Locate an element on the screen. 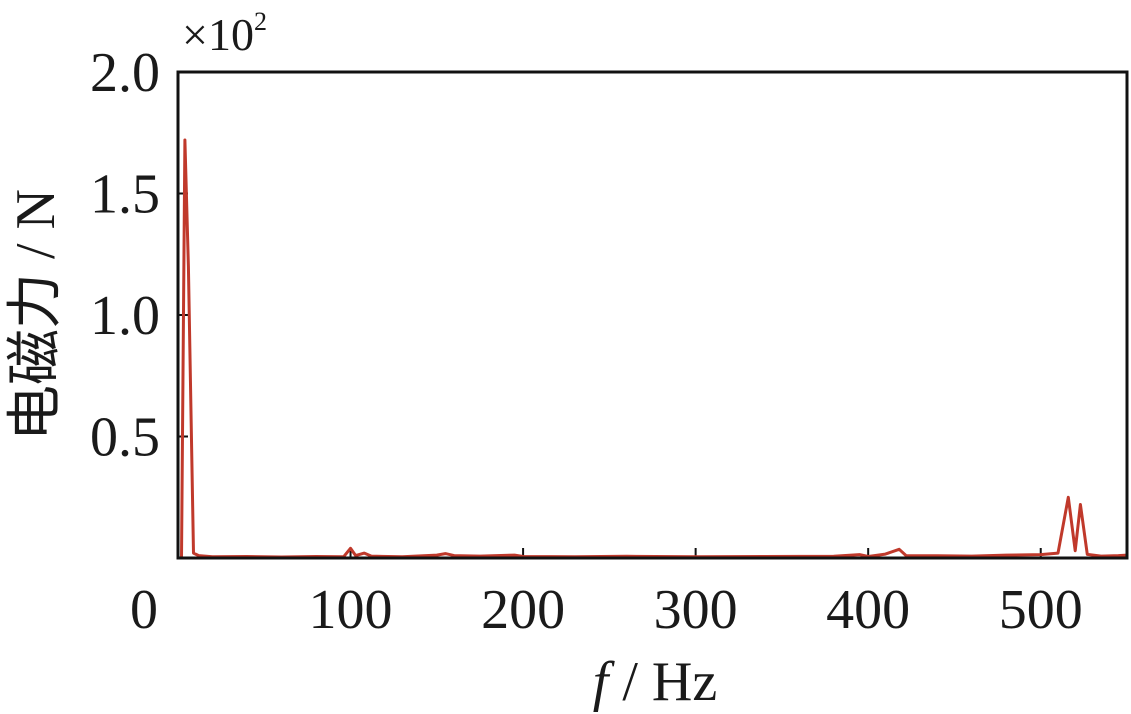 Image resolution: width=1131 pixels, height=714 pixels. y-axis-multiplier: ×10² is located at coordinates (224, 33).